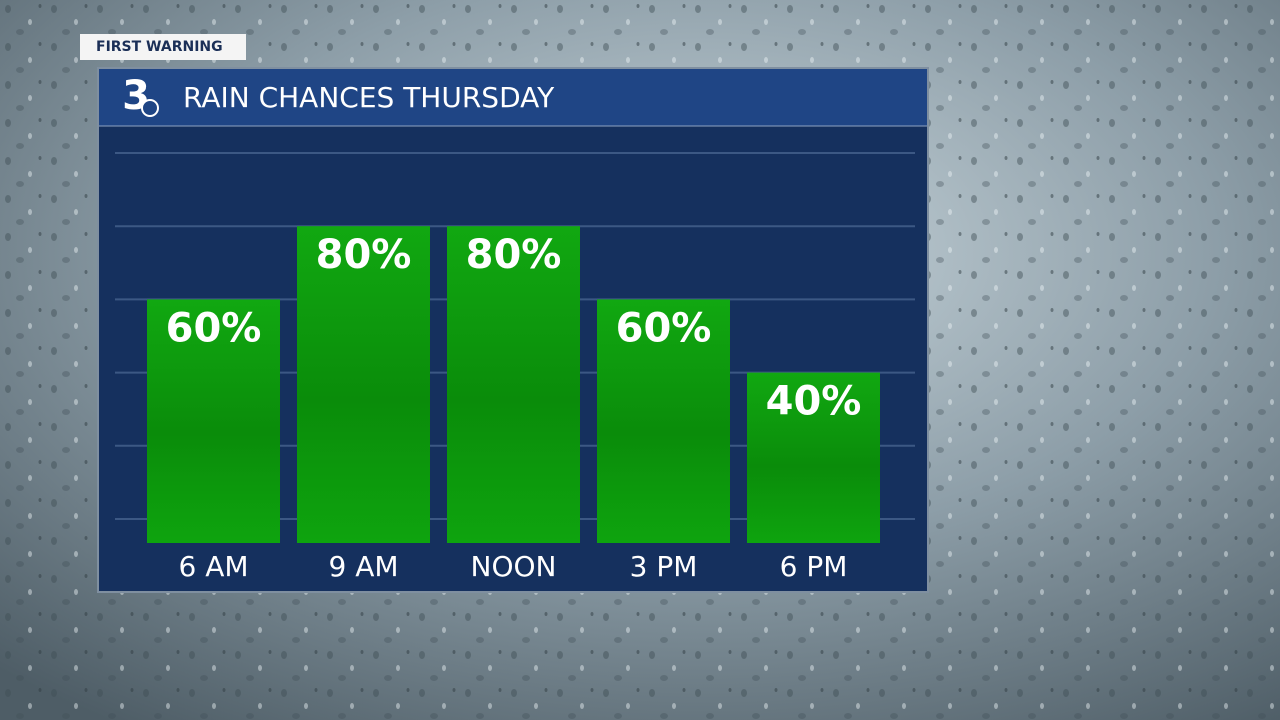  I want to click on logo-eye, so click(150, 108).